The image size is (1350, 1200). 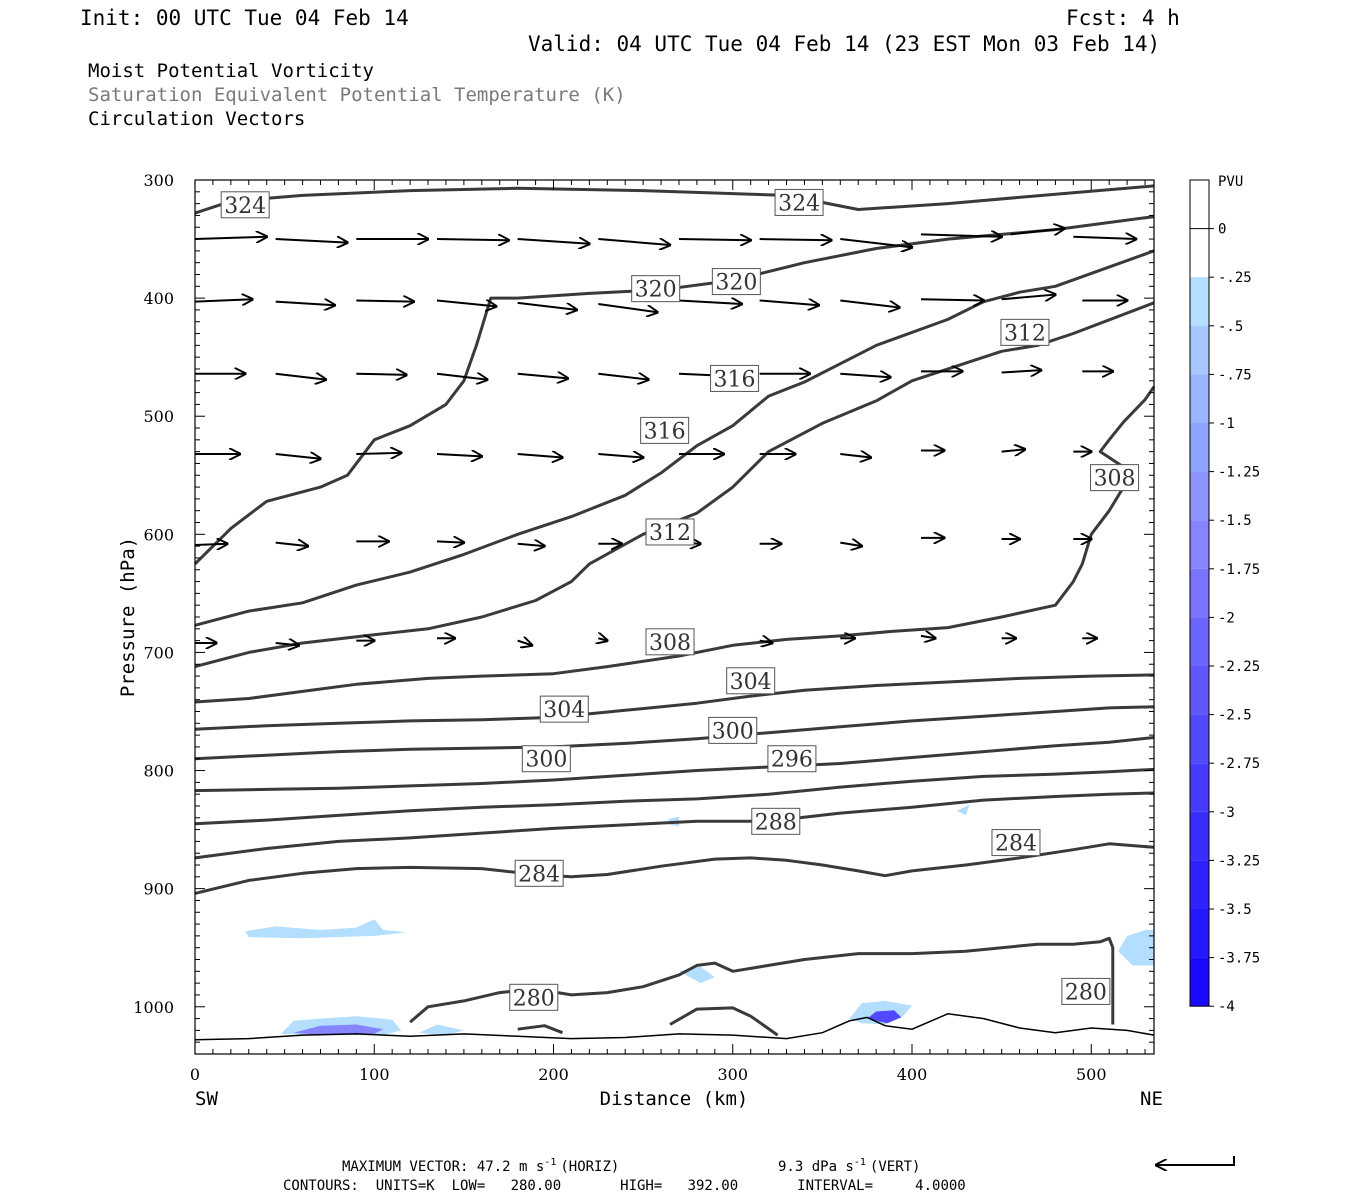 I want to click on contour-label-300: 300, so click(x=546, y=760).